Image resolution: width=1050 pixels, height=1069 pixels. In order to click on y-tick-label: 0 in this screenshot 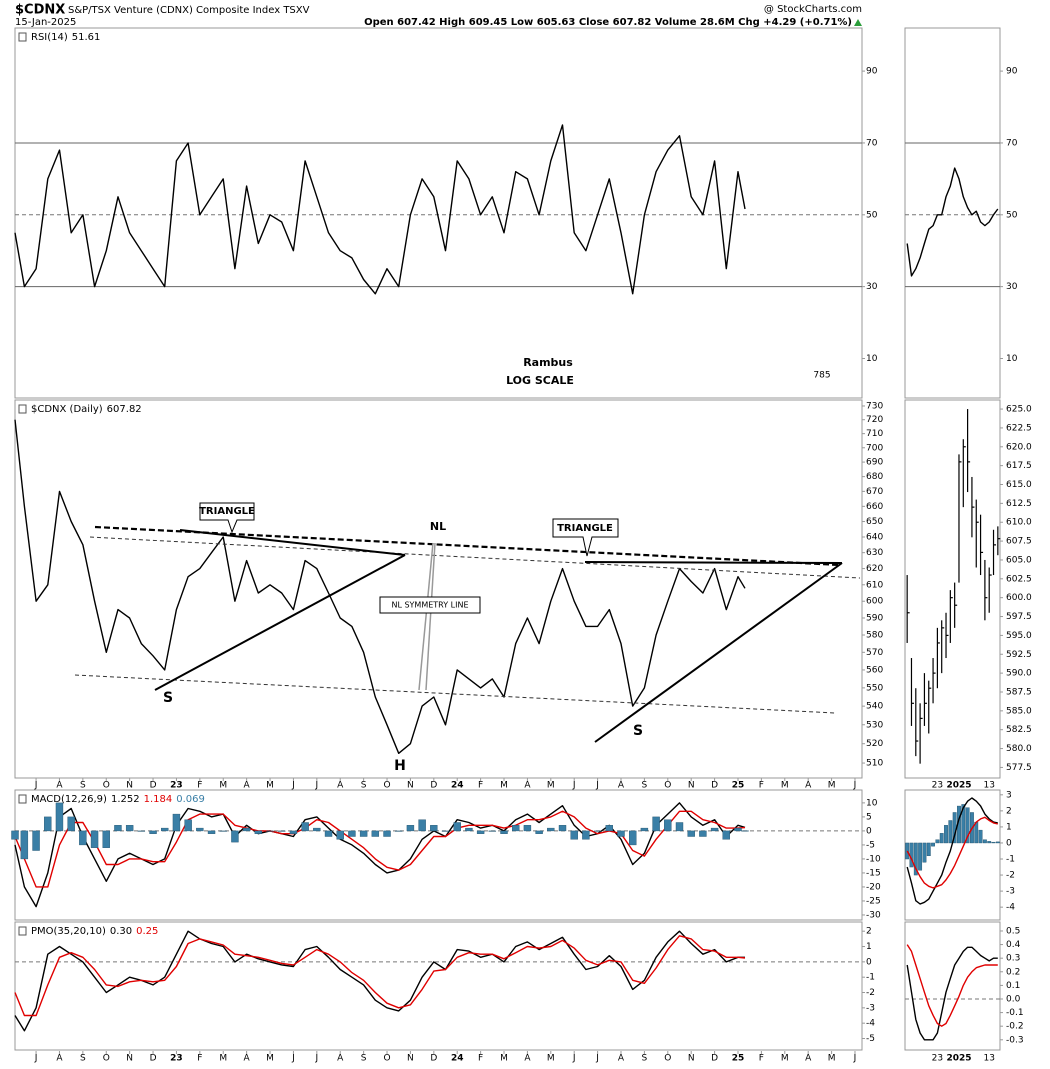, I will do `click(869, 831)`.